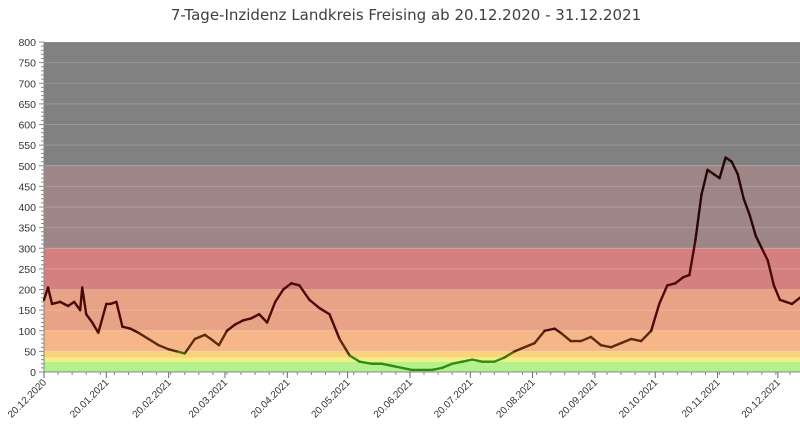 Image resolution: width=800 pixels, height=434 pixels. Describe the element at coordinates (27, 146) in the screenshot. I see `y-tick-label: 550` at that location.